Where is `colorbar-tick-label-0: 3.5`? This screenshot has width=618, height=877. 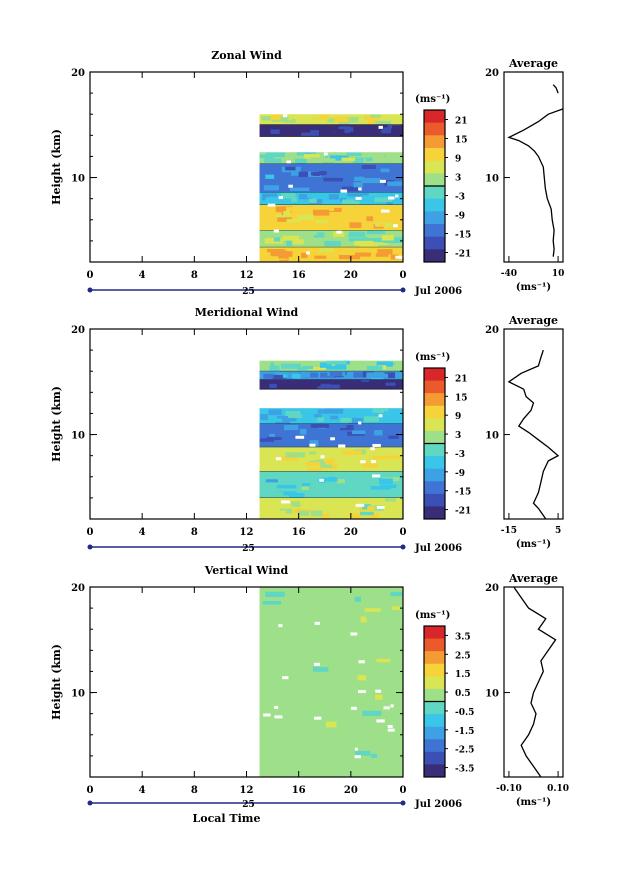 colorbar-tick-label-0: 3.5 is located at coordinates (463, 637).